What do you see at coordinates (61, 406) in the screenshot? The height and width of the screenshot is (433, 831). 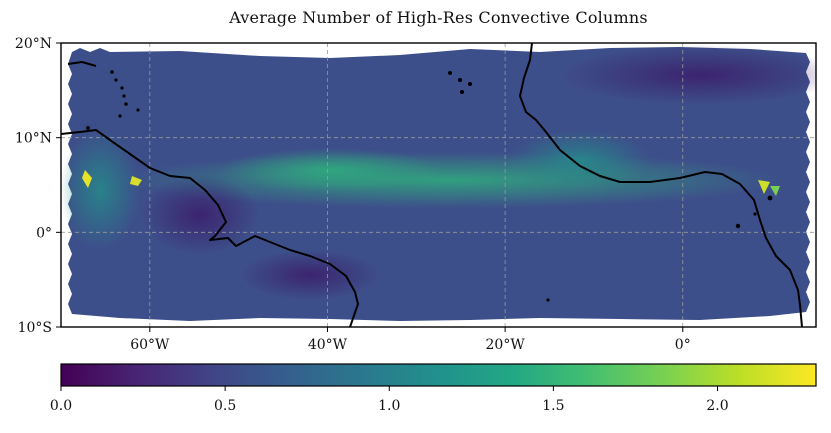 I see `colorbar-tick-label: 0.0` at bounding box center [61, 406].